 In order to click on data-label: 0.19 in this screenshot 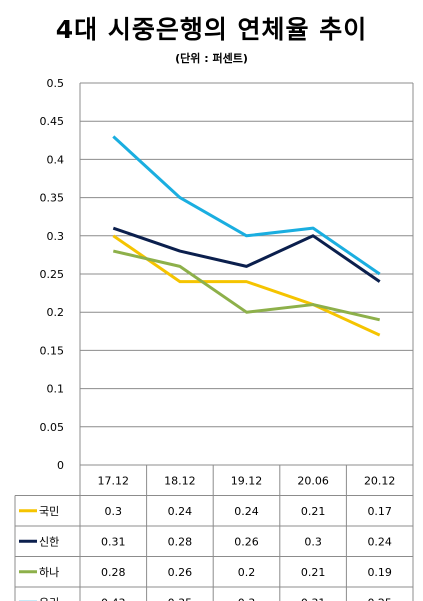, I will do `click(379, 572)`.